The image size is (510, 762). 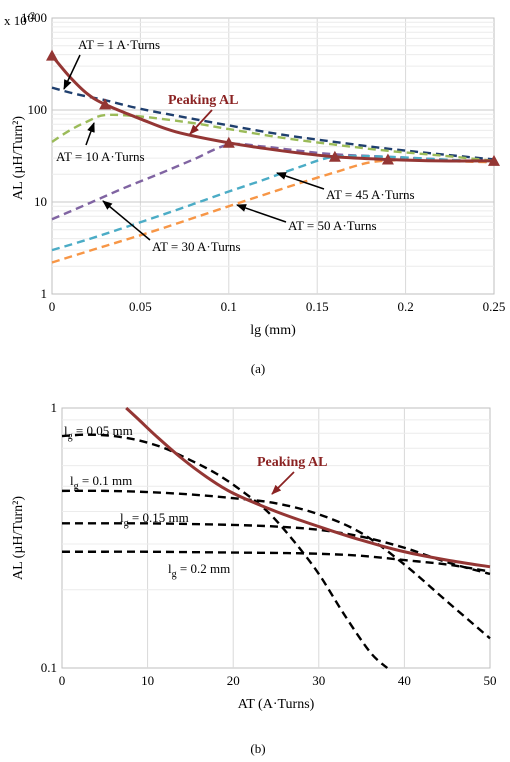 I want to click on arrow-at1, so click(x=72, y=72).